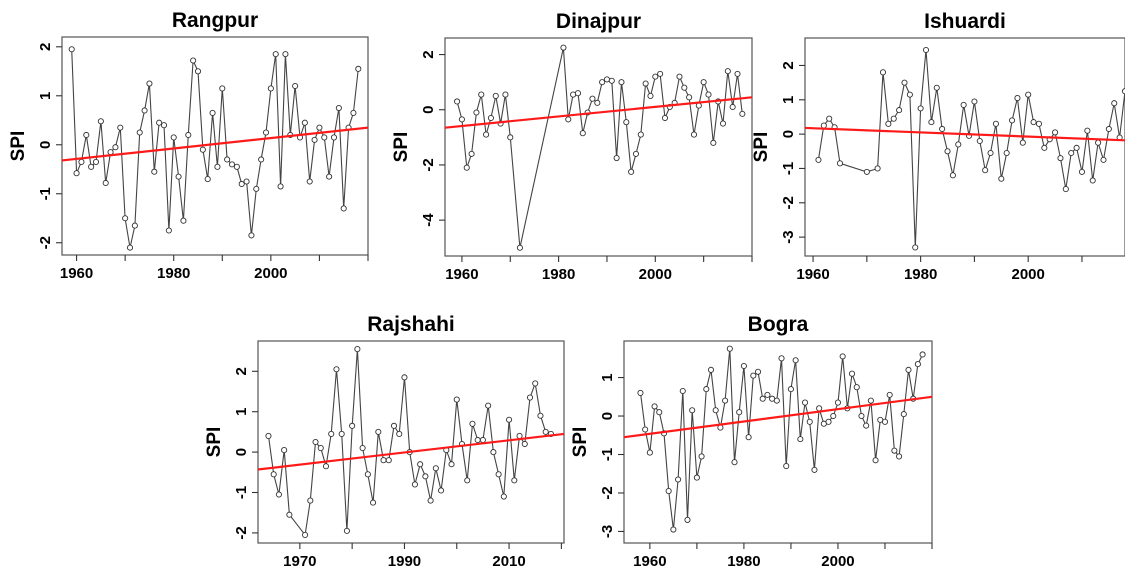 The height and width of the screenshot is (574, 1125). Describe the element at coordinates (428, 54) in the screenshot. I see `dinajpur-ytick-label: 2` at that location.